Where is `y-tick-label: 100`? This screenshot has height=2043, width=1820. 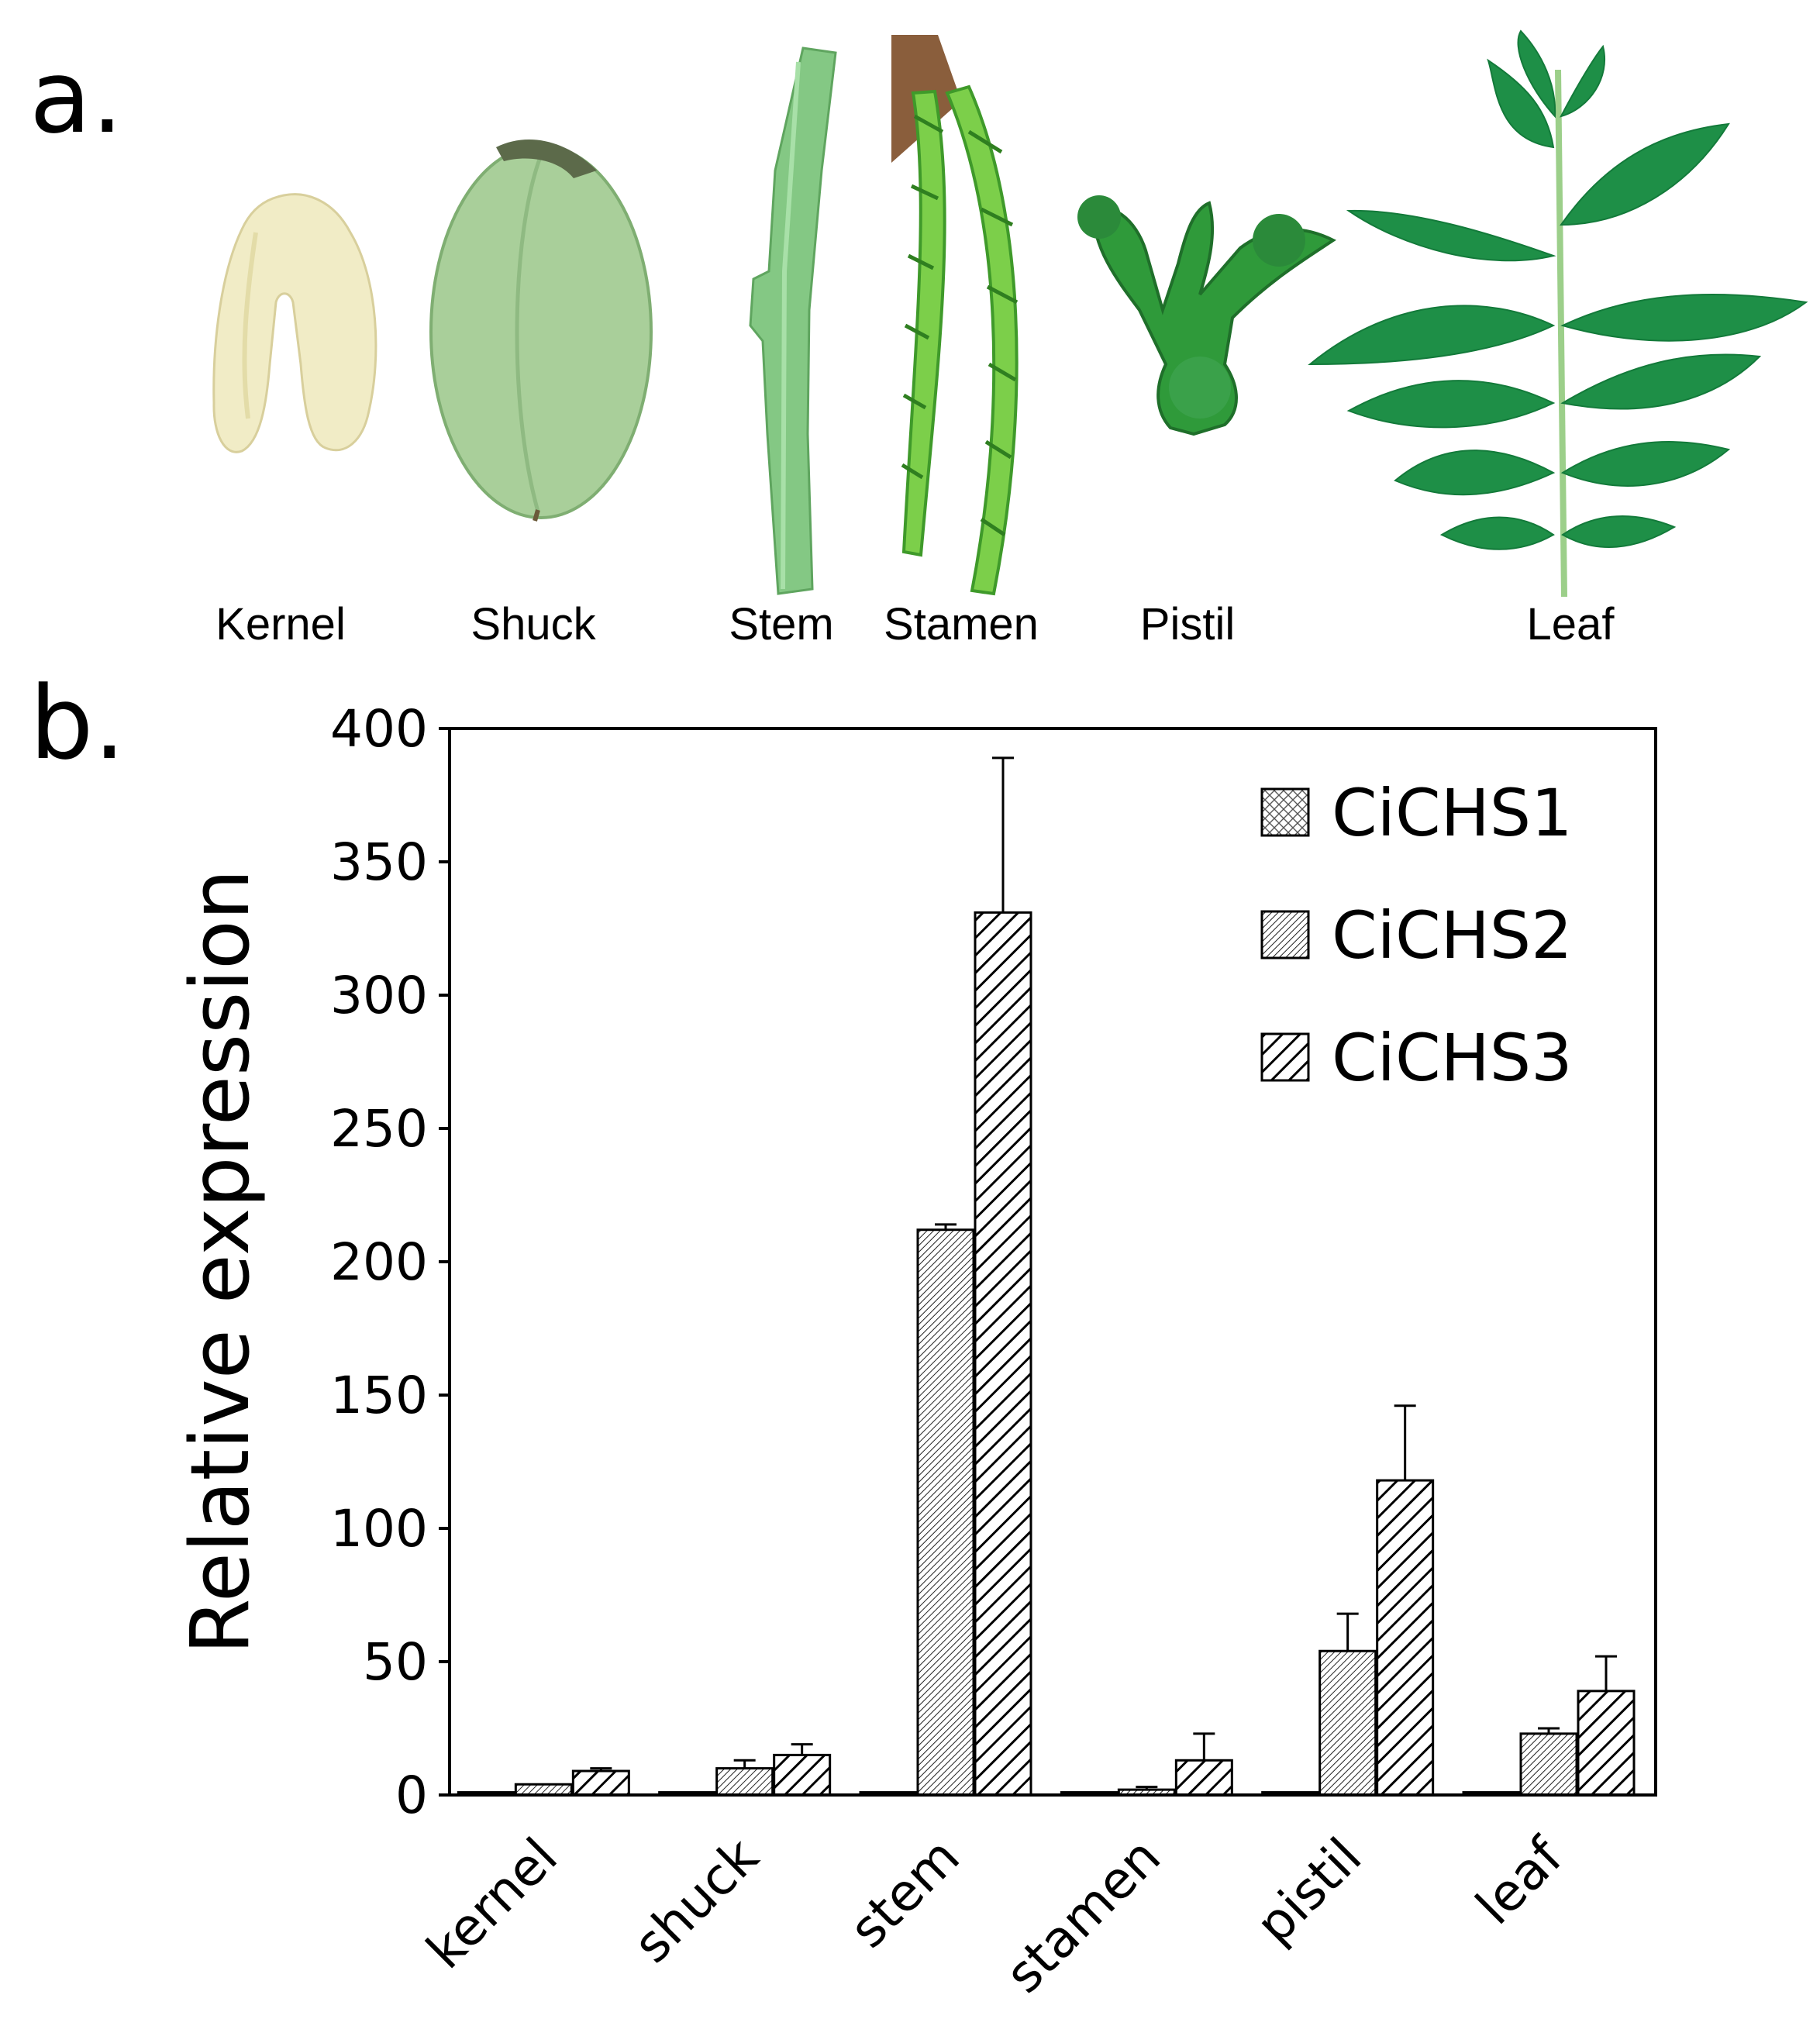 y-tick-label: 100 is located at coordinates (379, 1529).